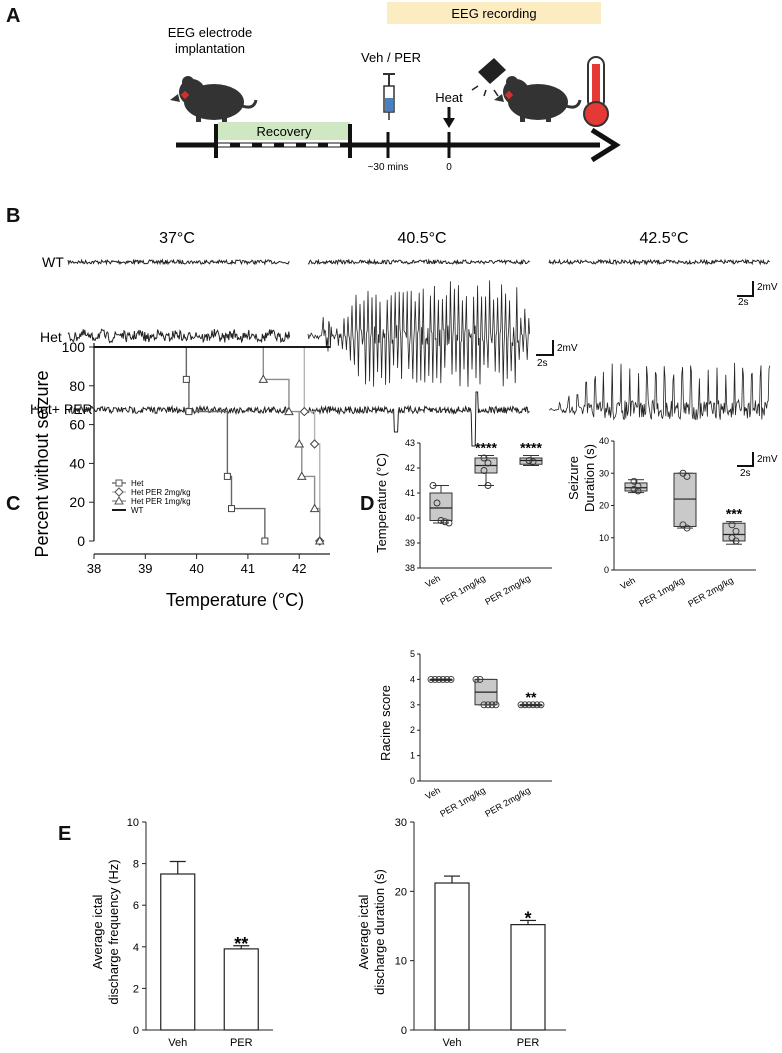 The height and width of the screenshot is (1053, 782). What do you see at coordinates (734, 514) in the screenshot?
I see `d2-plot-sig-2: ***` at bounding box center [734, 514].